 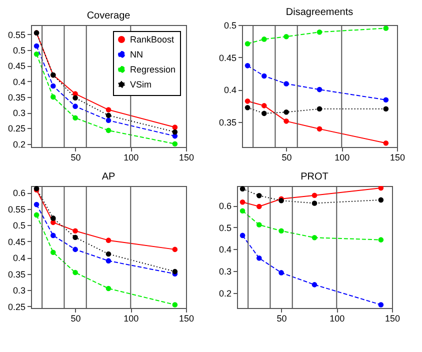 I want to click on legend-label: Regression, so click(x=153, y=69).